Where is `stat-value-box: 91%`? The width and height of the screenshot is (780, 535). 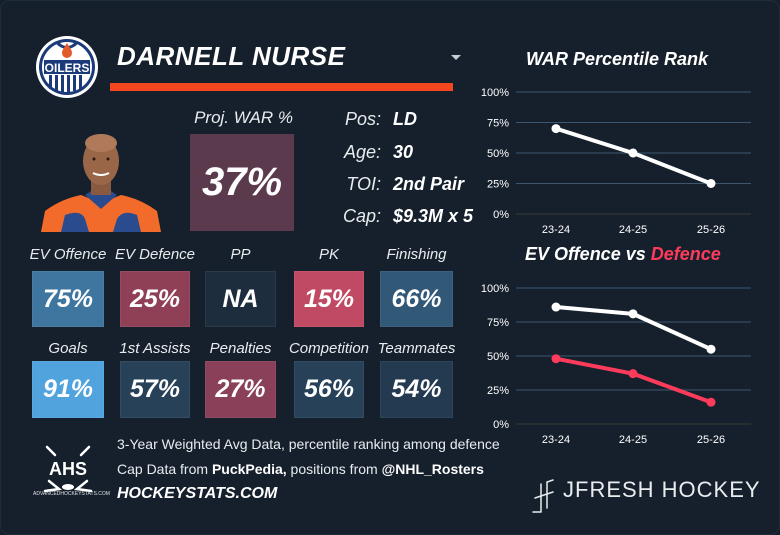 stat-value-box: 91% is located at coordinates (68, 389).